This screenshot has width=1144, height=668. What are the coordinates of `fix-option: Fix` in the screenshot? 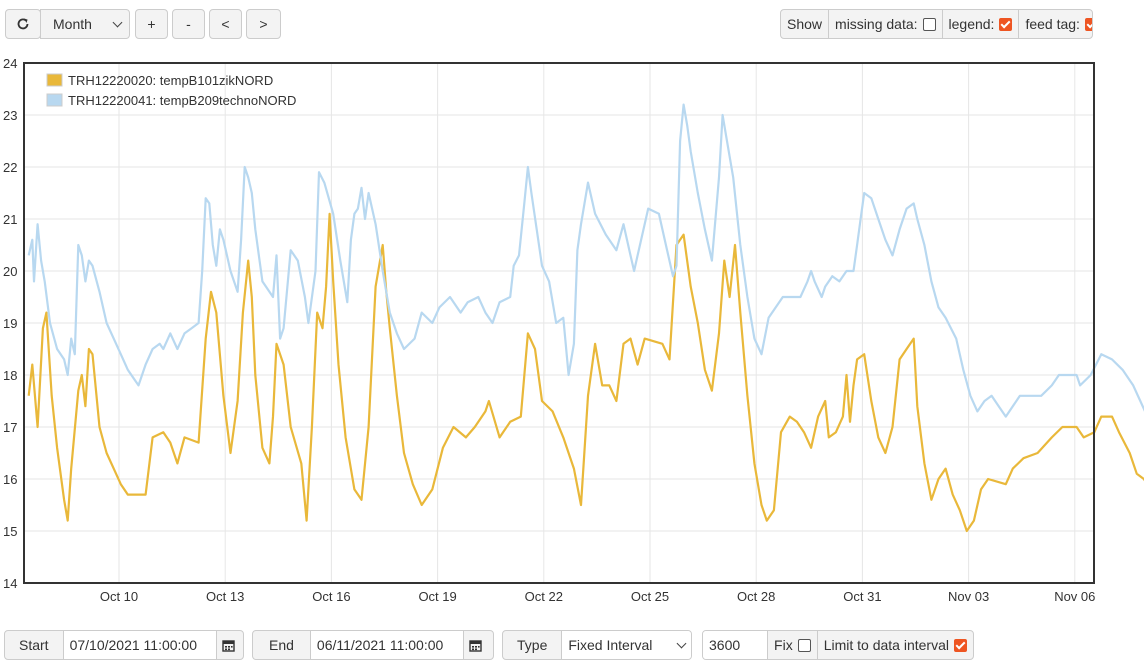 It's located at (793, 645).